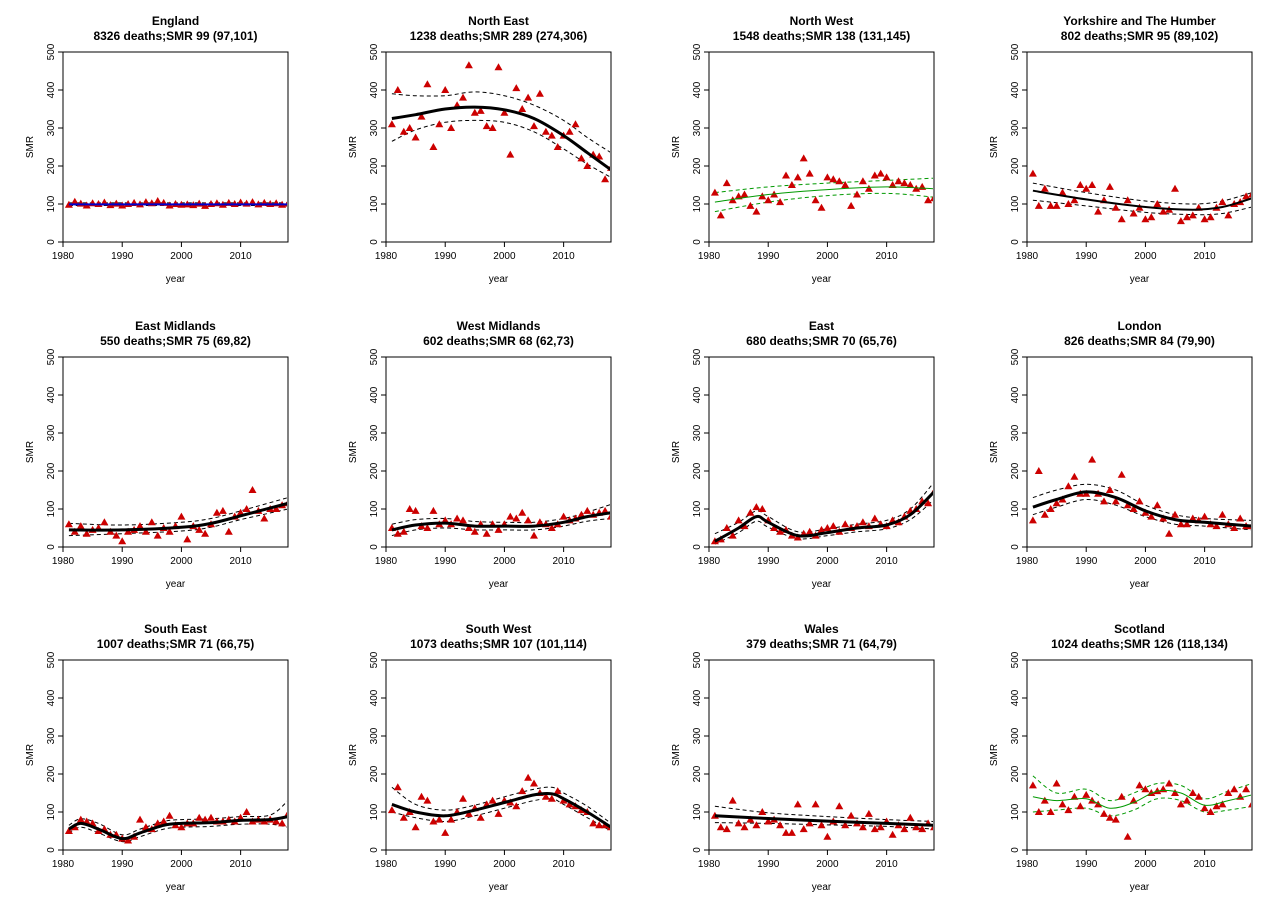  Describe the element at coordinates (1139, 21) in the screenshot. I see `panel-title: Yorkshire and The Humber` at that location.